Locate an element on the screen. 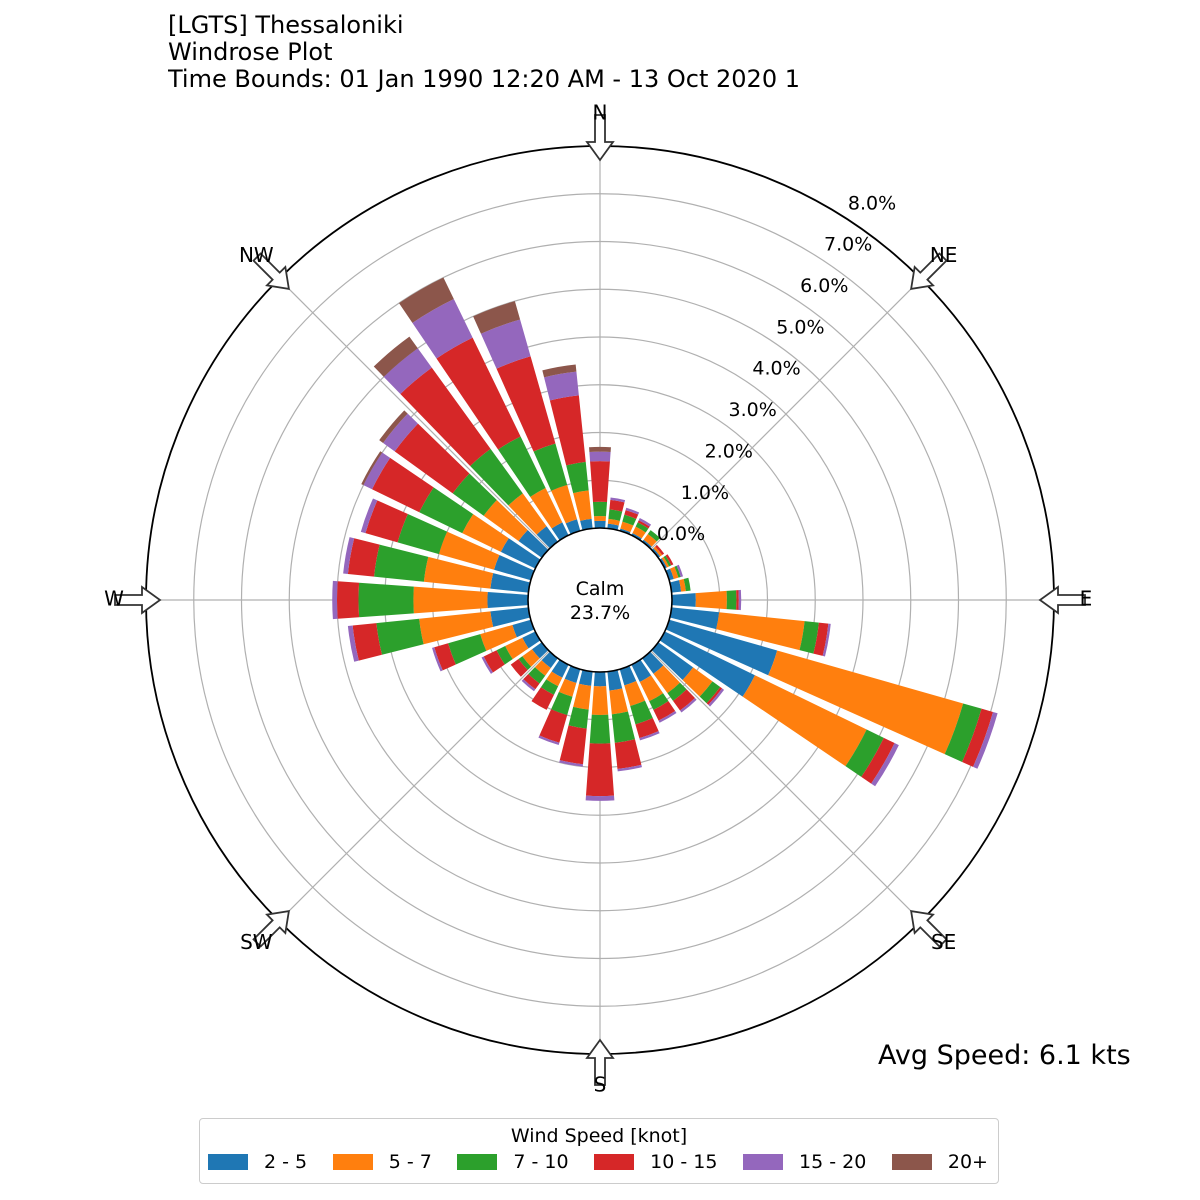 The image size is (1200, 1200). legend-item: 5 - 7 is located at coordinates (382, 1162).